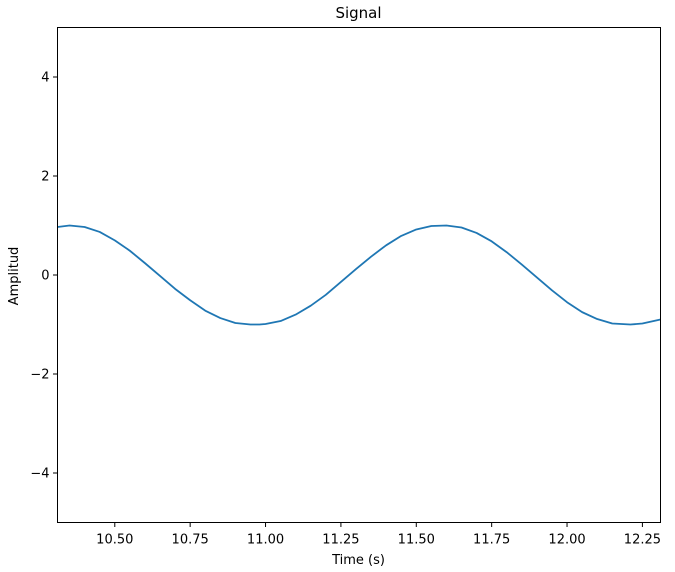 This screenshot has width=675, height=572. What do you see at coordinates (566, 540) in the screenshot?
I see `x-tick-label: 12.00` at bounding box center [566, 540].